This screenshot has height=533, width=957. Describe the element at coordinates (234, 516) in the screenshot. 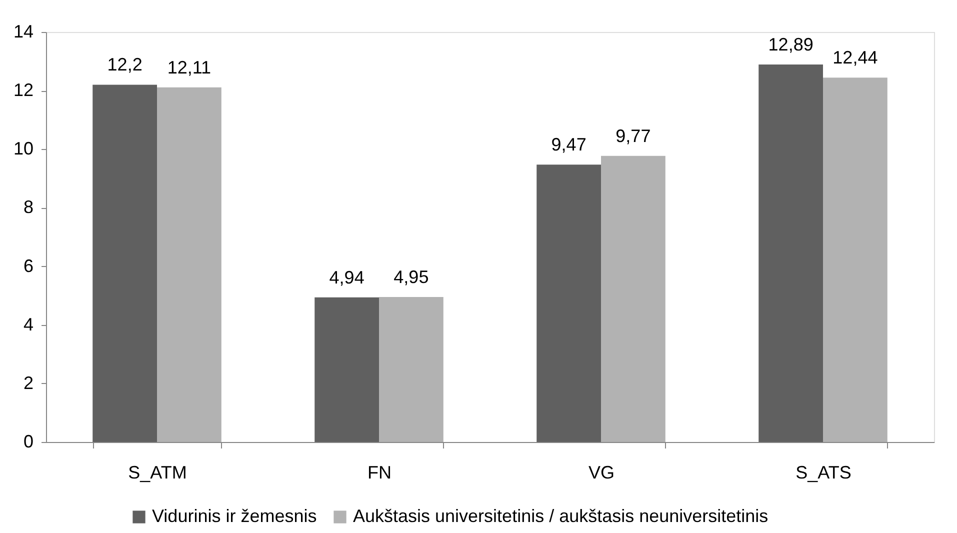

I see `legend-label: Vidurinis ir žemesnis` at that location.